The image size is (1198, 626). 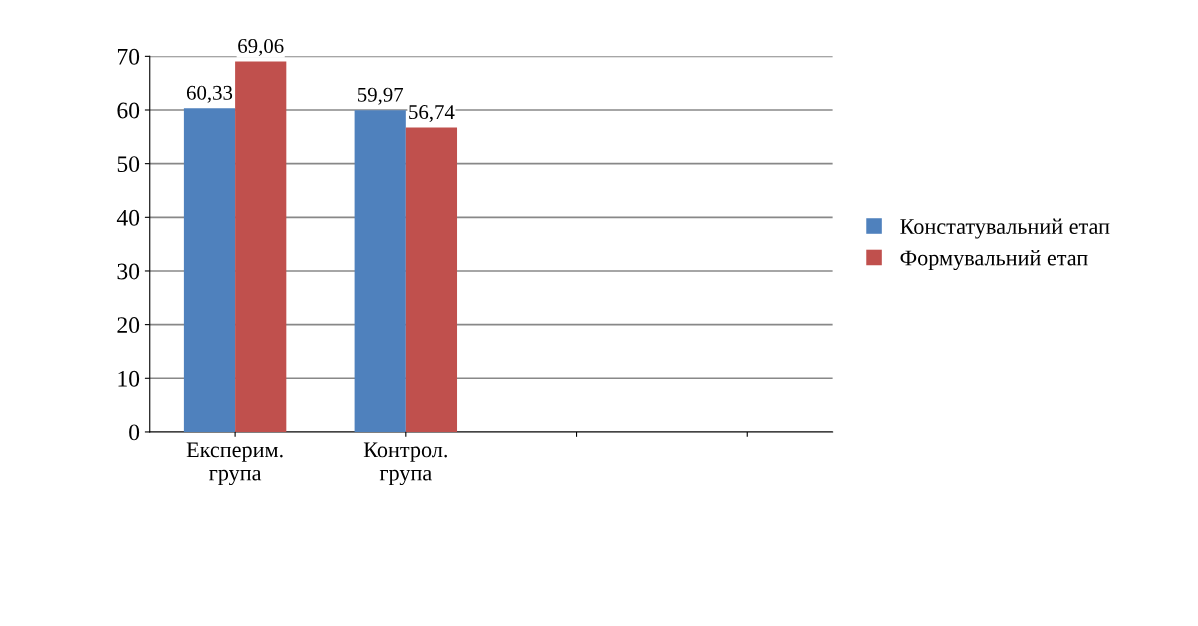 What do you see at coordinates (128, 325) in the screenshot?
I see `y-tick-label: 20` at bounding box center [128, 325].